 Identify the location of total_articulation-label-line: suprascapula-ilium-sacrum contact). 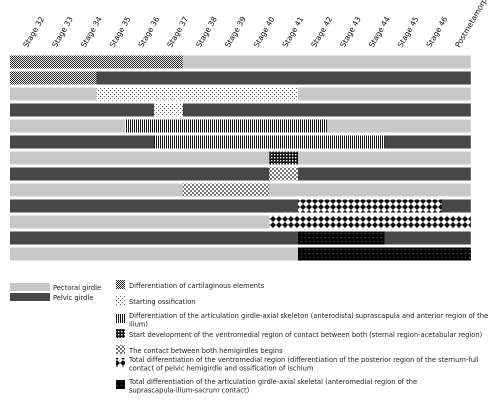
(189, 390).